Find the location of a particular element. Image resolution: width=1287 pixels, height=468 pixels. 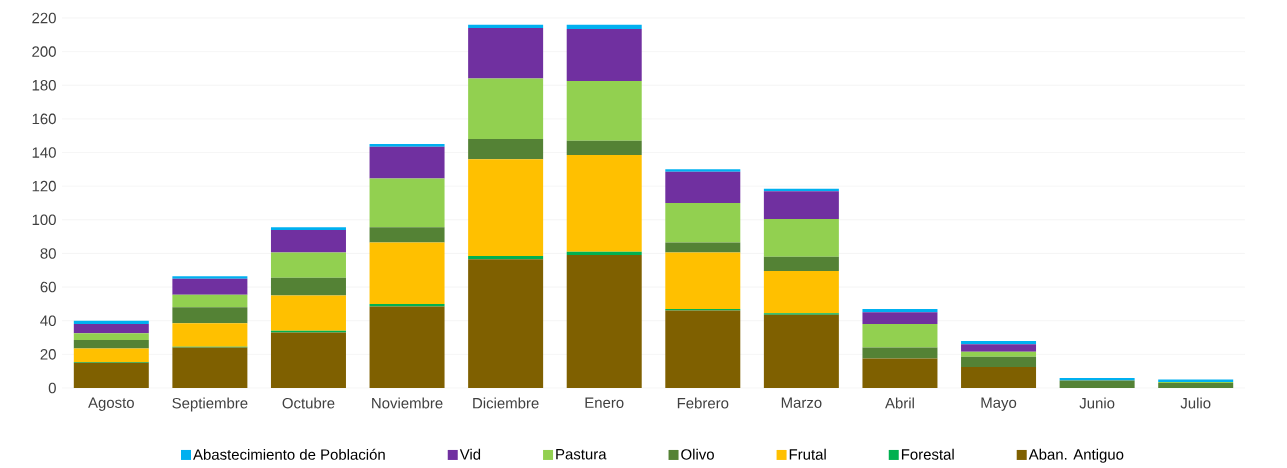

y-tick-label: 180 is located at coordinates (44, 85).